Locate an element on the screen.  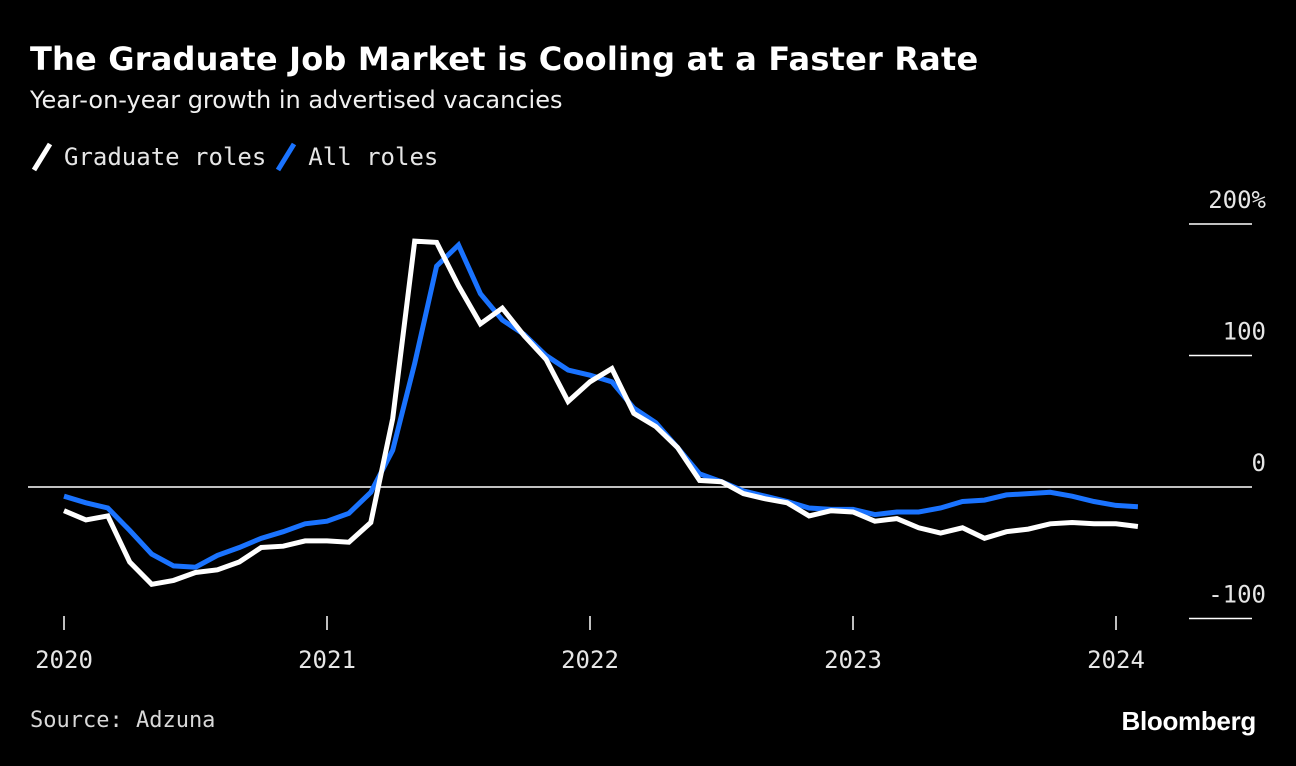
legend-item-graduate: Graduate roles is located at coordinates (148, 157).